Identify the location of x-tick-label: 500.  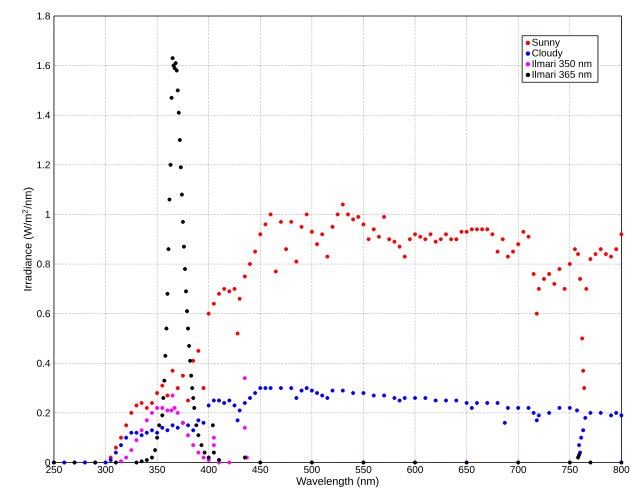
(312, 469).